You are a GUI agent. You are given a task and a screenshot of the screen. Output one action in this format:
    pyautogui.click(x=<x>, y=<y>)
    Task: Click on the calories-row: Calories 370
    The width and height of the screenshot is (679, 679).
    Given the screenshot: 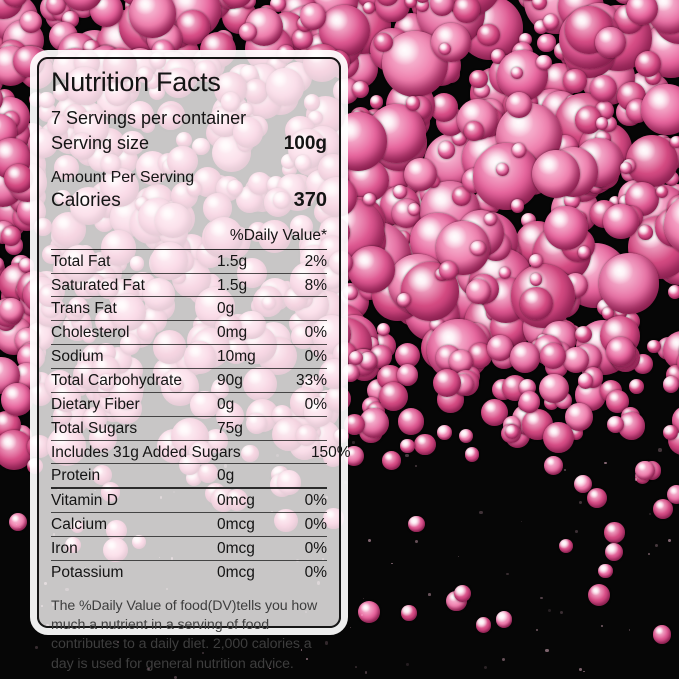 What is the action you would take?
    pyautogui.click(x=189, y=200)
    